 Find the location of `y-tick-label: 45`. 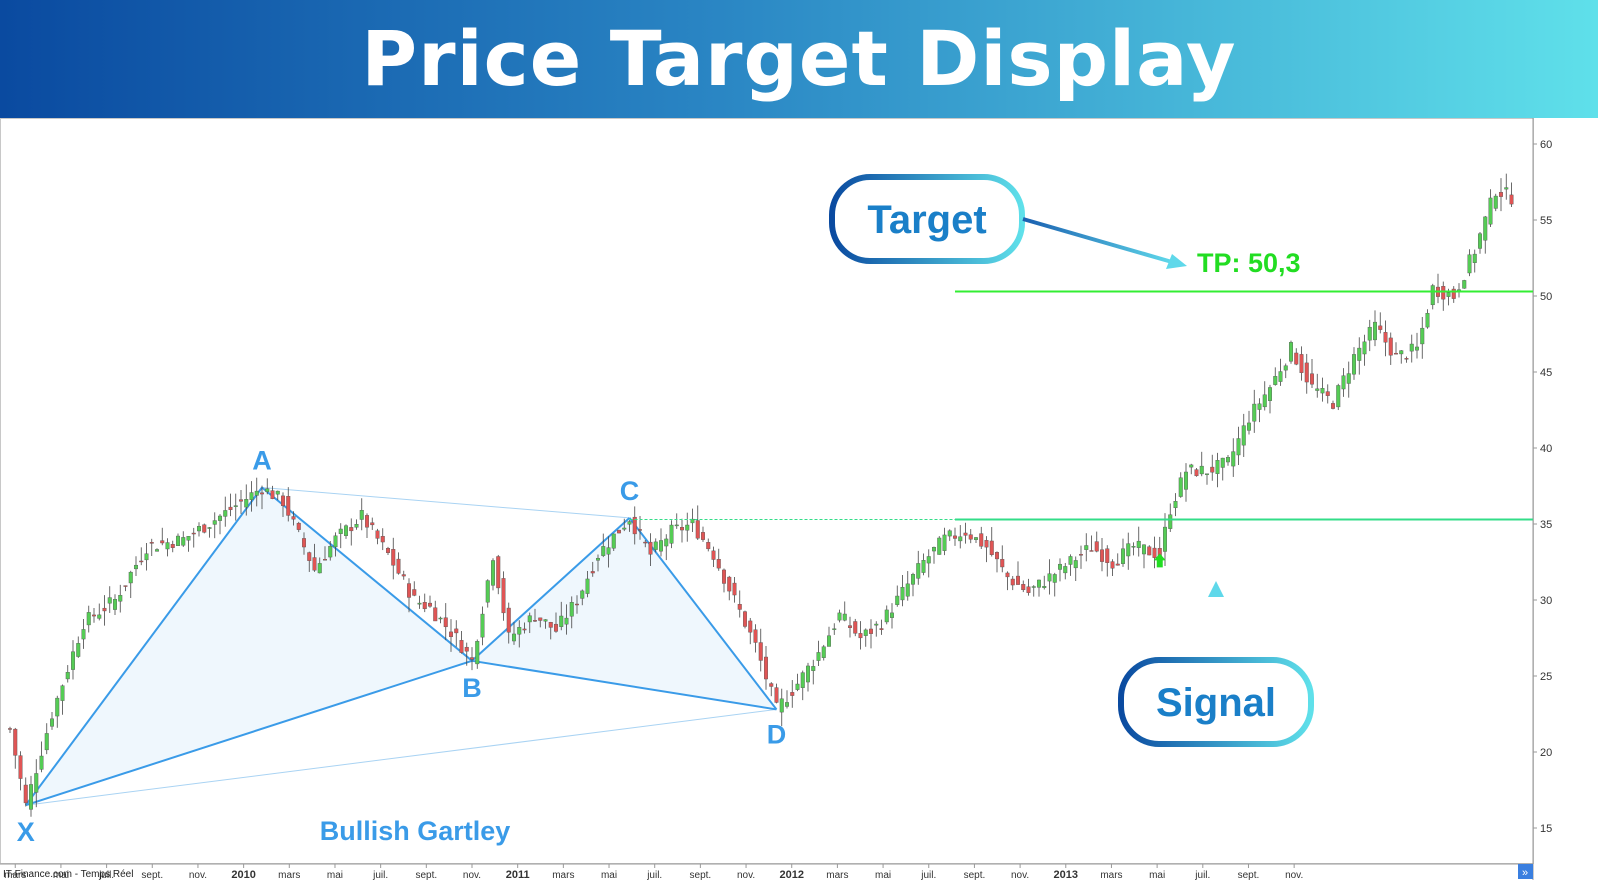

y-tick-label: 45 is located at coordinates (1546, 373).